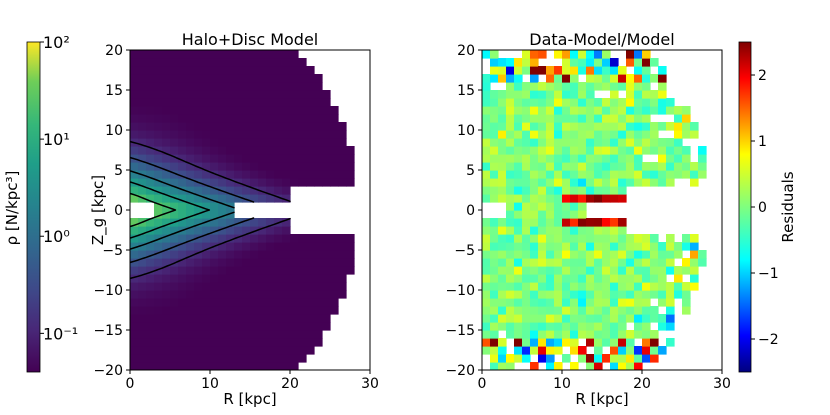 This screenshot has height=415, width=830. Describe the element at coordinates (60, 333) in the screenshot. I see `left-colorbar-tick-label: 10⁻¹` at that location.